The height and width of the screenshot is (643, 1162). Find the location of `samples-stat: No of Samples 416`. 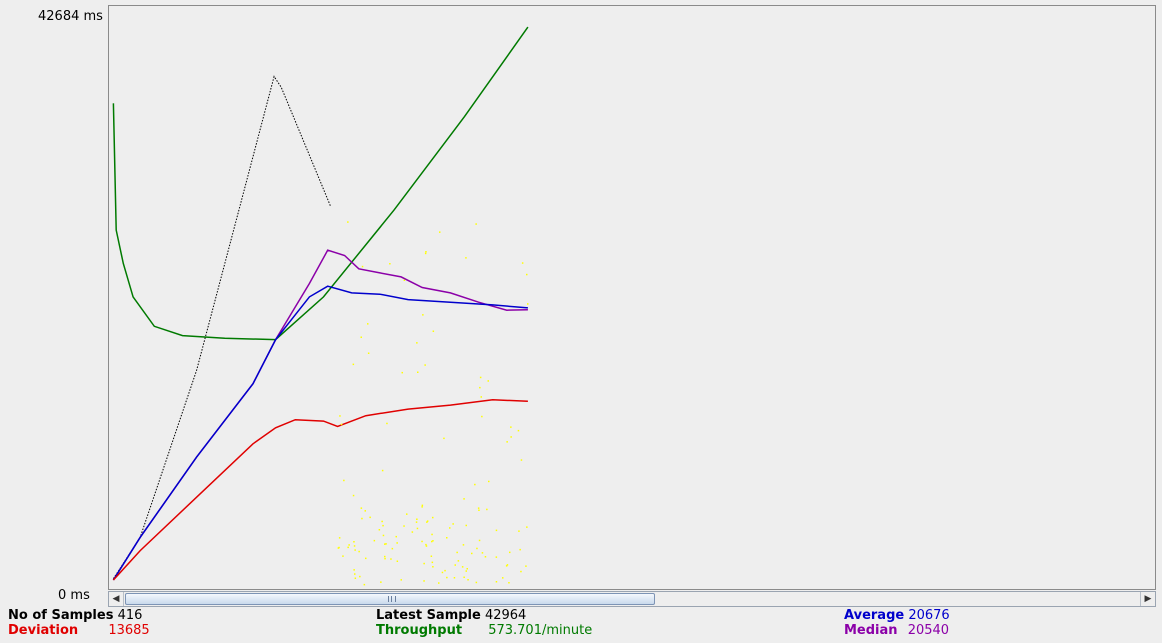

samples-stat: No of Samples 416 is located at coordinates (75, 615).